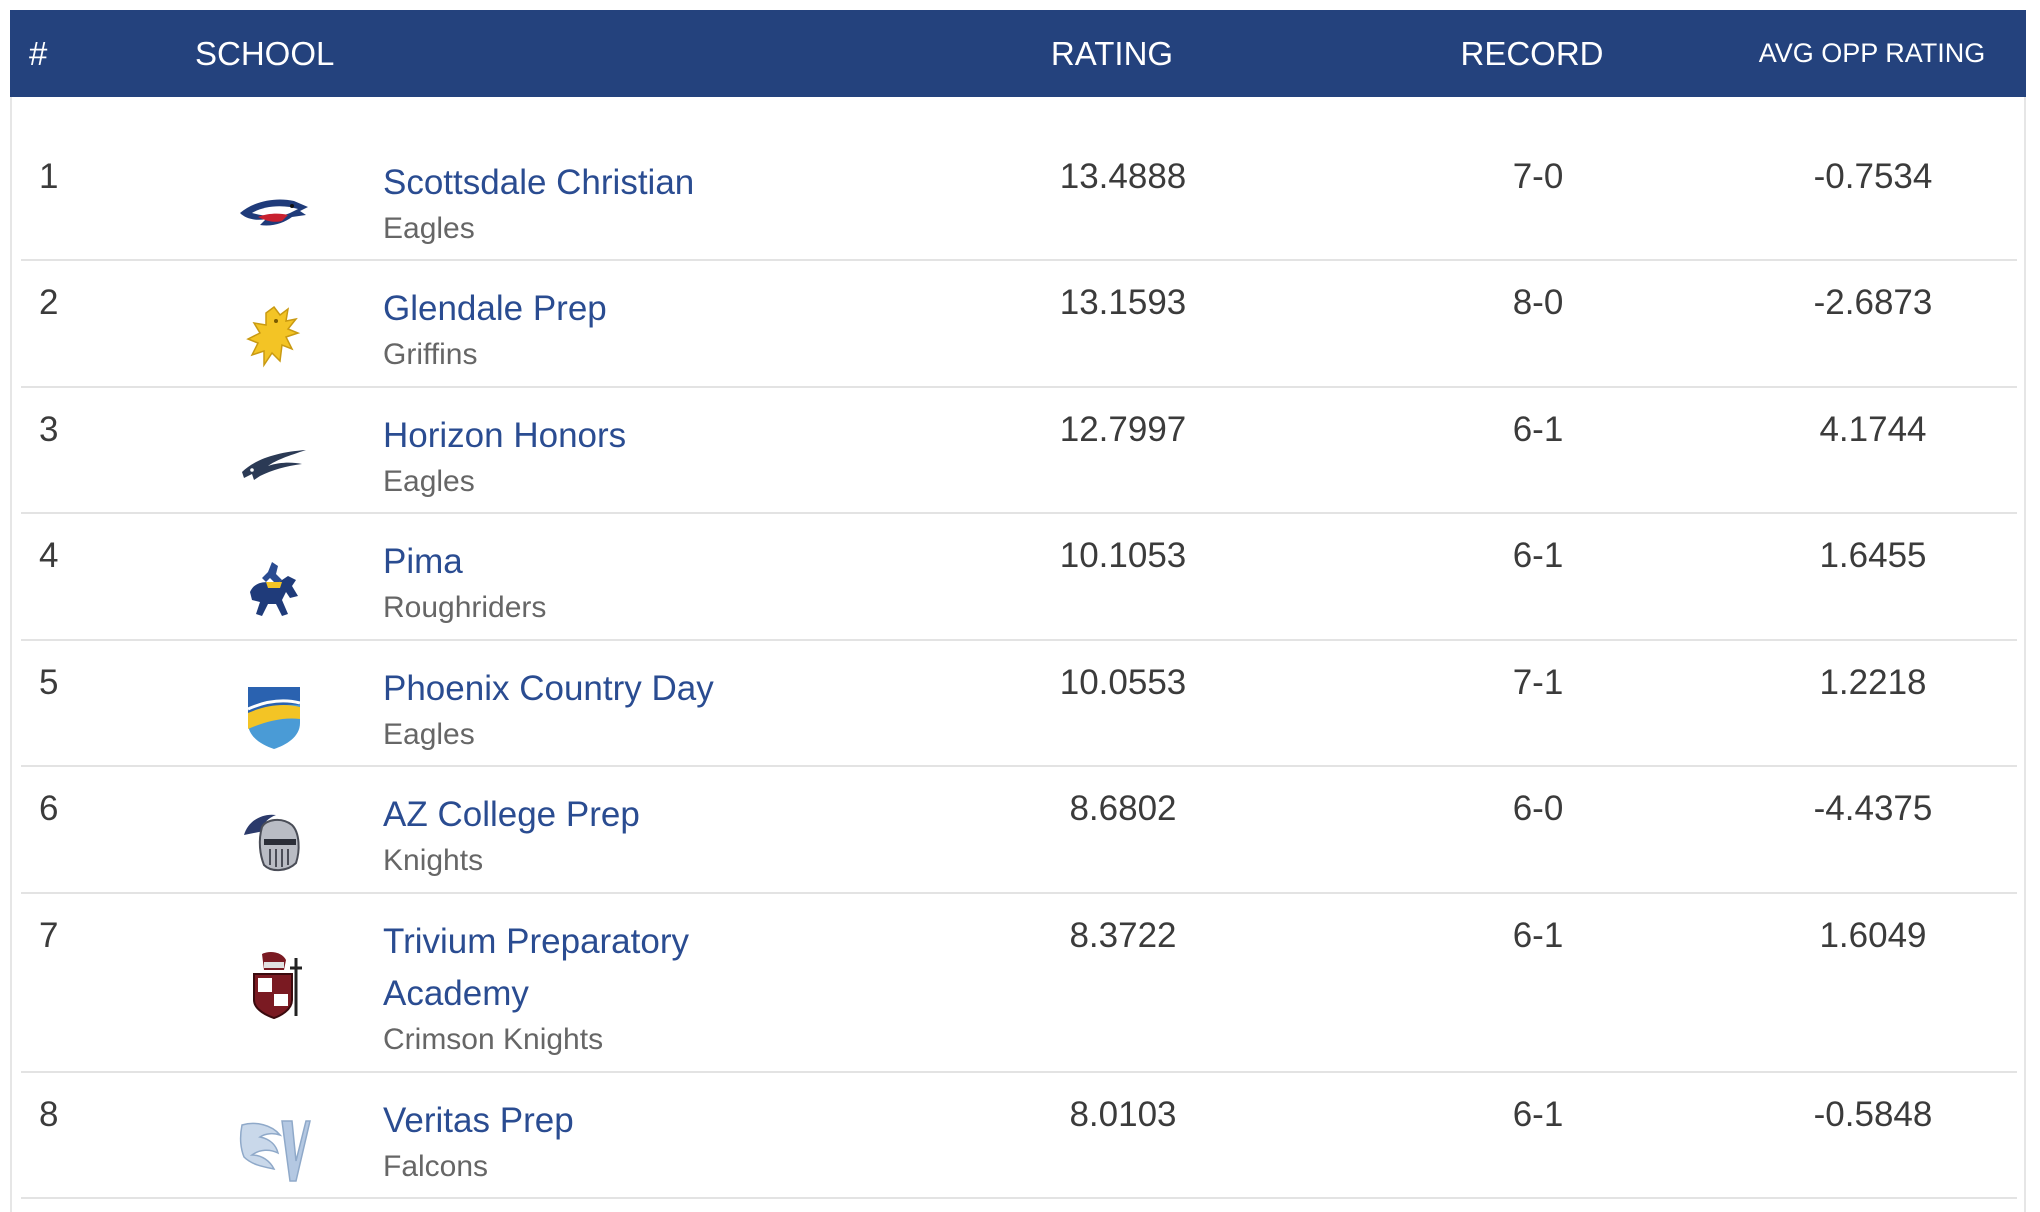  What do you see at coordinates (1123, 555) in the screenshot?
I see `rating-cell: 10.1053` at bounding box center [1123, 555].